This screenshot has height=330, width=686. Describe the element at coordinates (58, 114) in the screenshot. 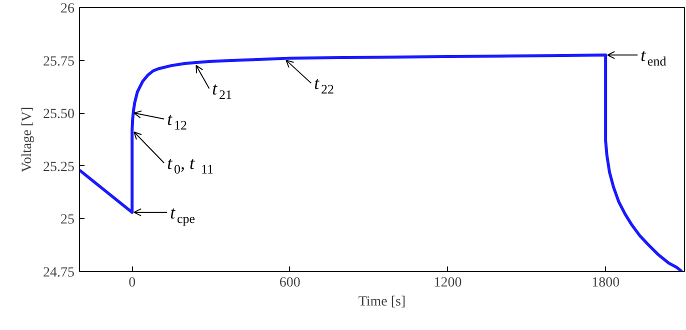

I see `y-tick-label: 25.50` at that location.